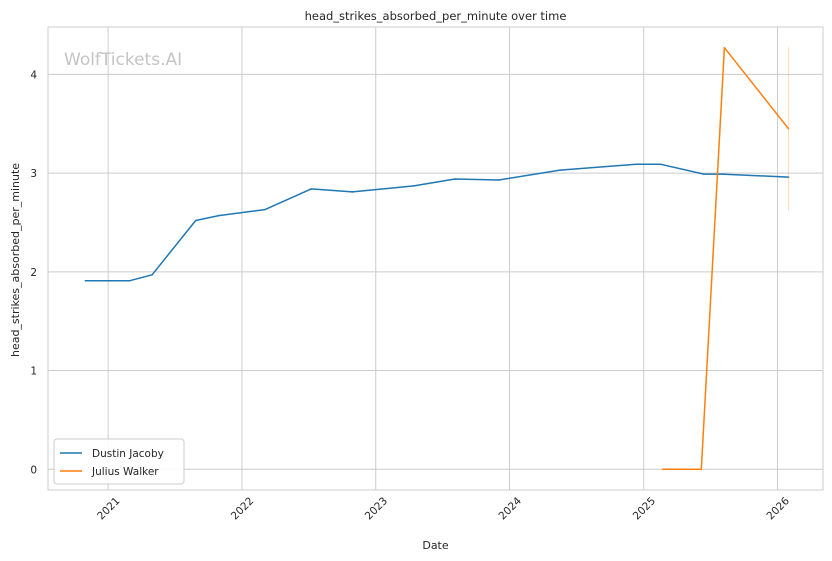 This screenshot has width=832, height=561. I want to click on y-axis-label: head_strikes_absorbed_per_minute, so click(15, 260).